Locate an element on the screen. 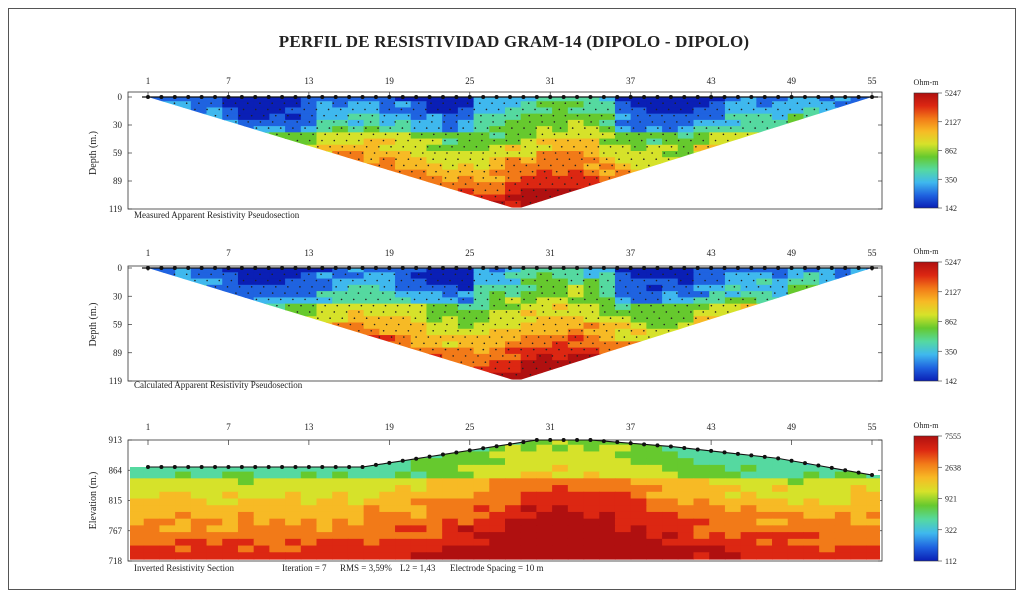 The height and width of the screenshot is (597, 1028). colorbar-tick-label: 7555 is located at coordinates (953, 436).